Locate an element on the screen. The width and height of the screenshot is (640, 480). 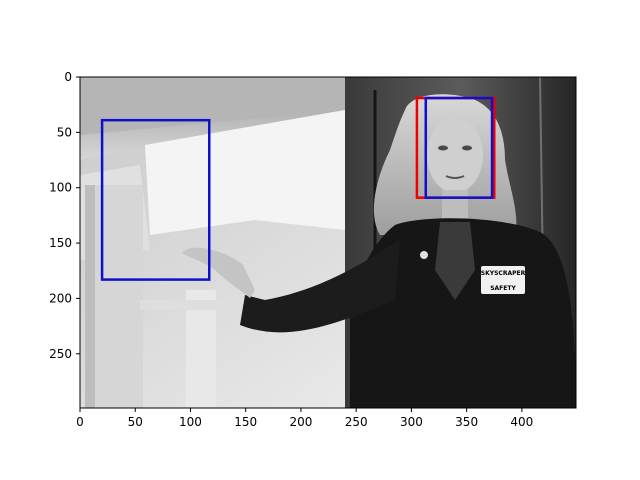
x-tick-label: 250 is located at coordinates (356, 422).